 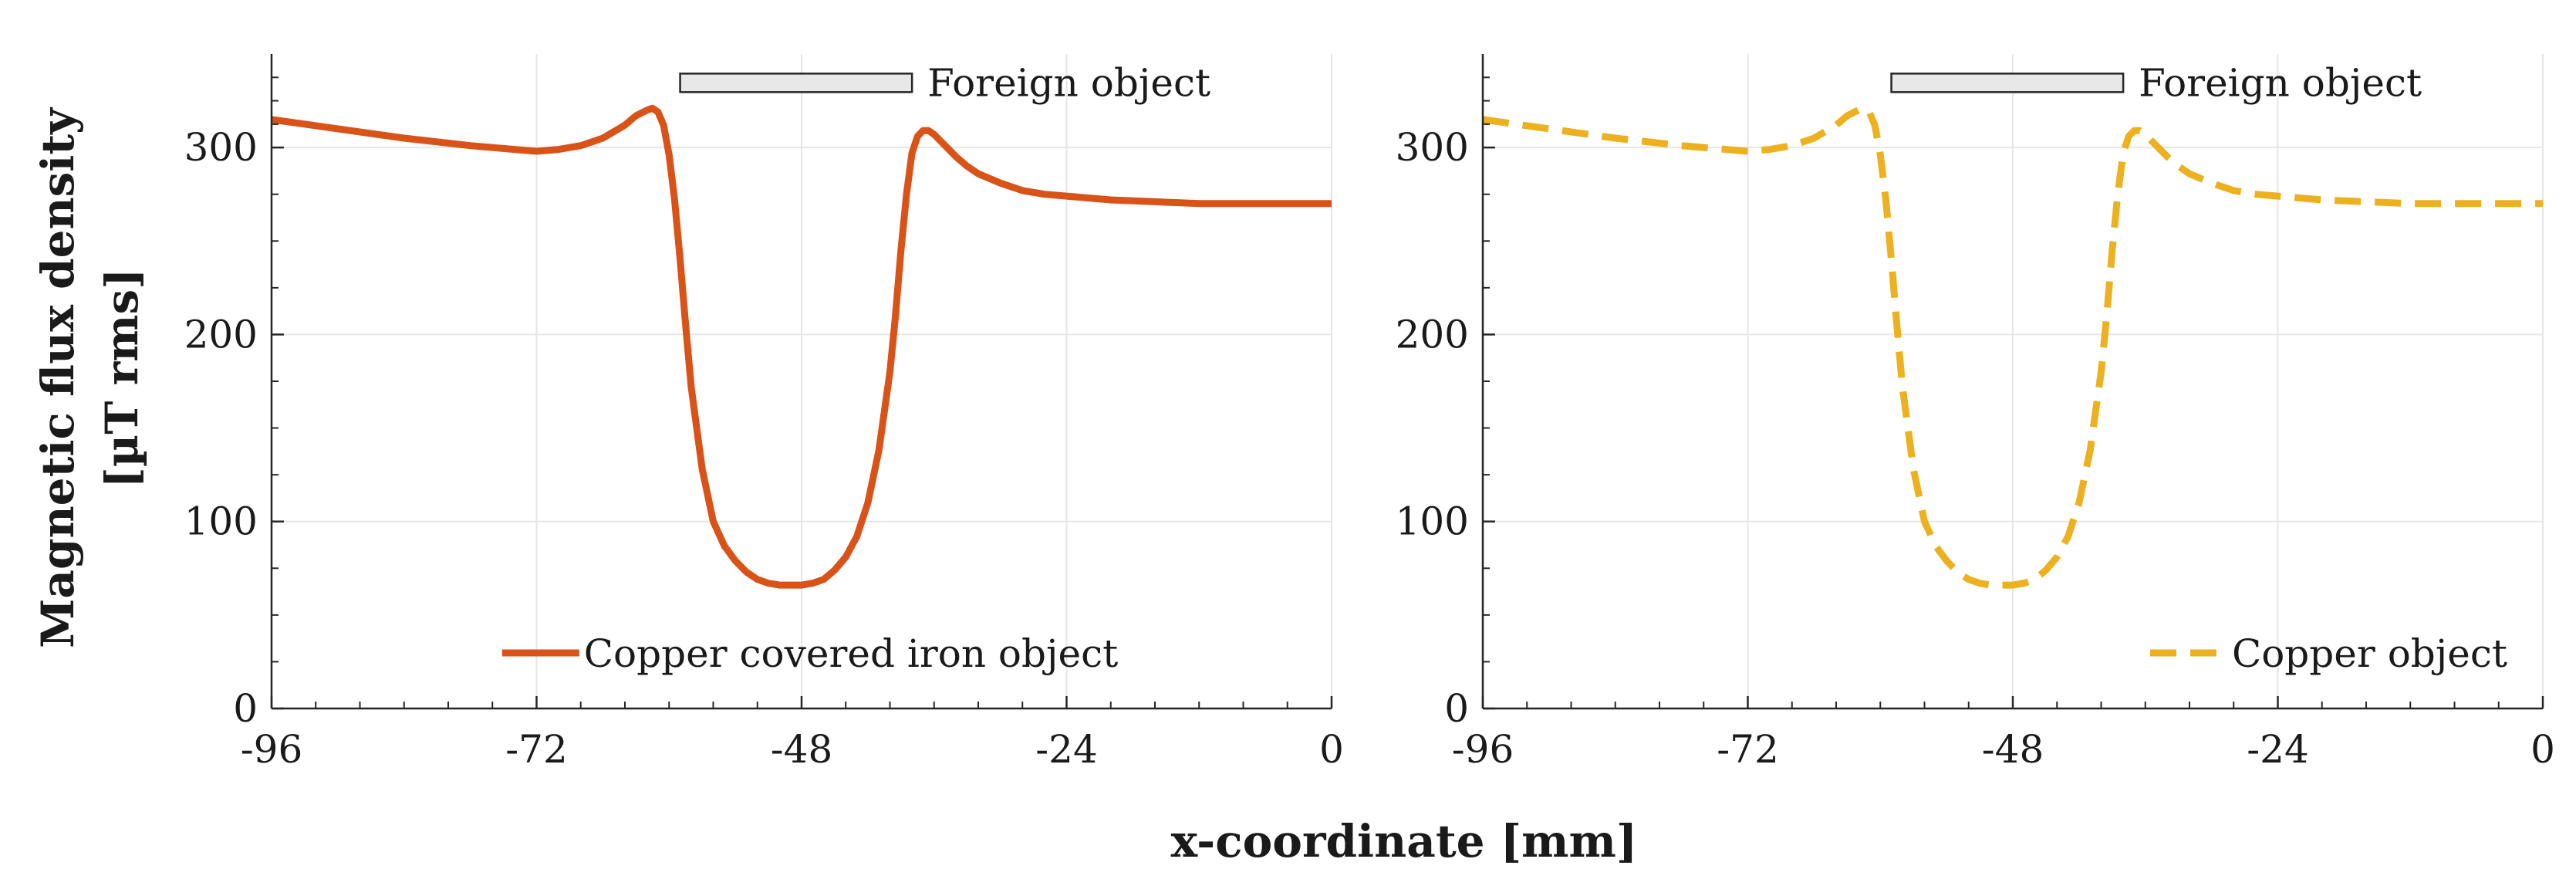 What do you see at coordinates (851, 653) in the screenshot?
I see `legend-label: Copper covered iron object` at bounding box center [851, 653].